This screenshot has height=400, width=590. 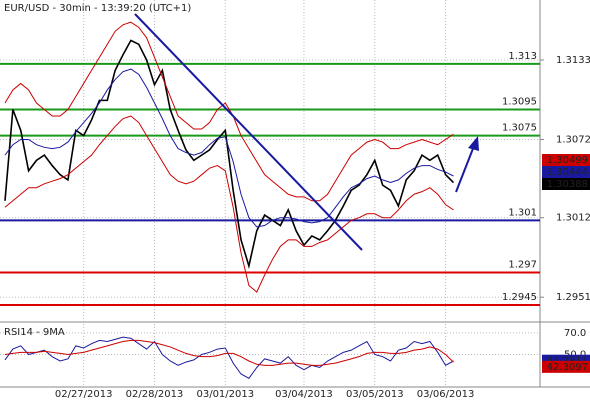 What do you see at coordinates (84, 394) in the screenshot?
I see `x-tick-label: 02/27/2013` at bounding box center [84, 394].